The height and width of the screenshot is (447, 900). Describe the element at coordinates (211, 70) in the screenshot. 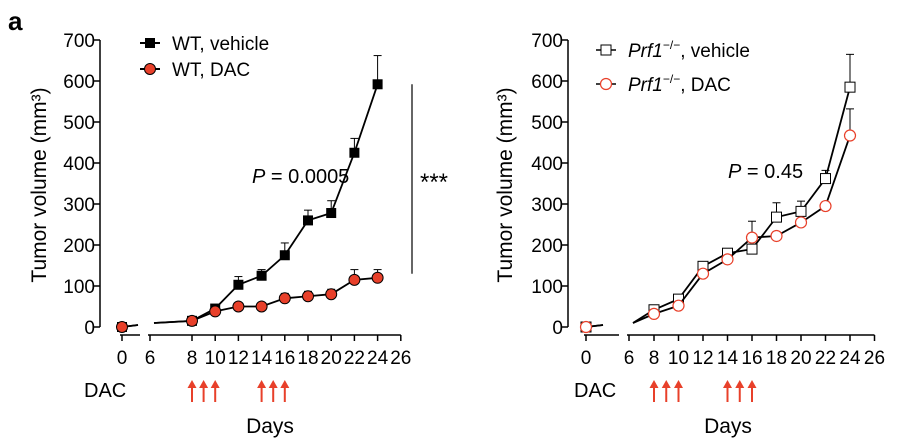

I see `legend-label-wt-dac: WT, DAC` at that location.